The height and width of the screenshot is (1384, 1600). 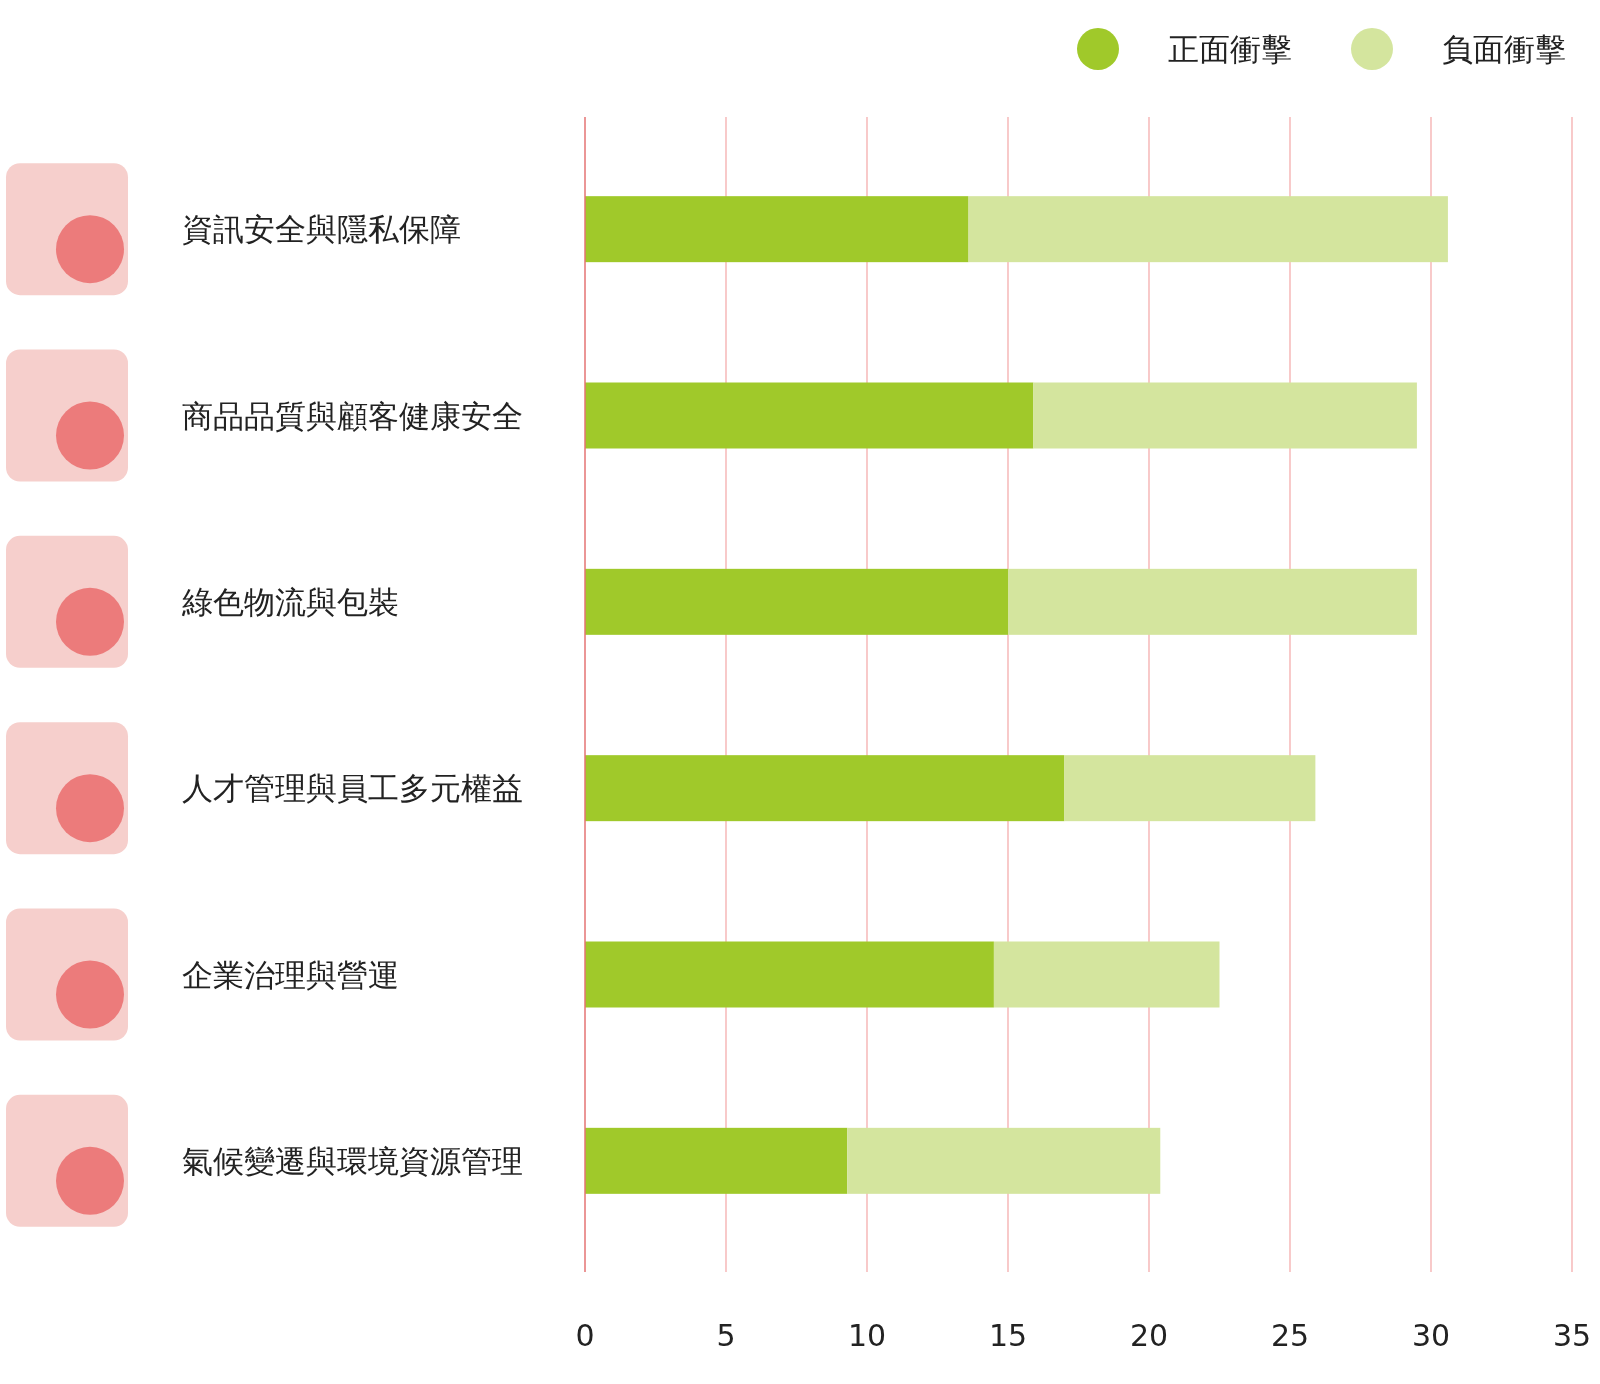 What do you see at coordinates (1008, 1335) in the screenshot?
I see `x-tick-label: 15` at bounding box center [1008, 1335].